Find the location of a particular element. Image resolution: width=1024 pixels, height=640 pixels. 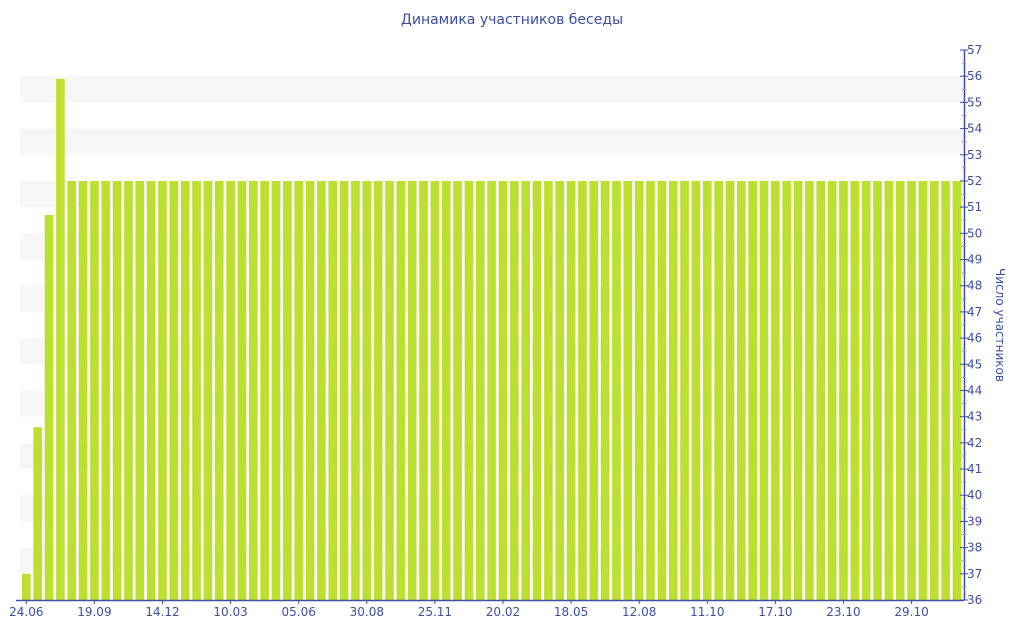

x-tick-label: 11.10 is located at coordinates (707, 612).